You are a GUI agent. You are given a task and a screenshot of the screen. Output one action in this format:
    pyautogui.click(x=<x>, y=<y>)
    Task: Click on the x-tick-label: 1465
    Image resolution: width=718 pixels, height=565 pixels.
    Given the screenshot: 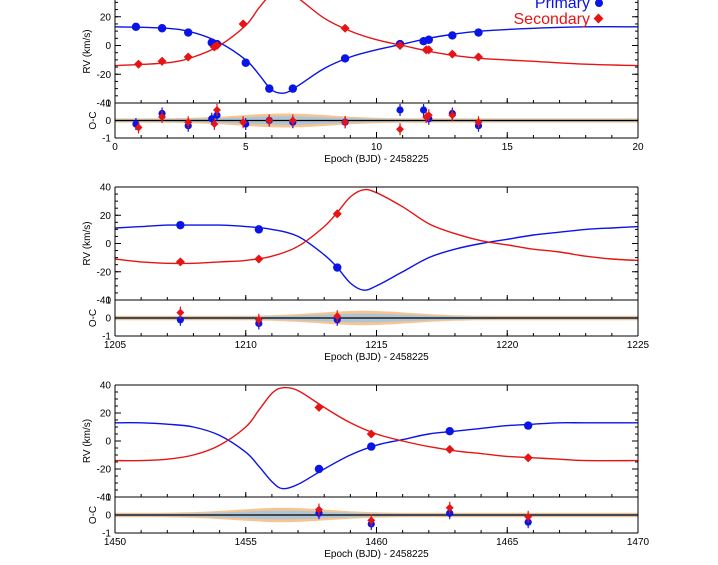 What is the action you would take?
    pyautogui.click(x=507, y=542)
    